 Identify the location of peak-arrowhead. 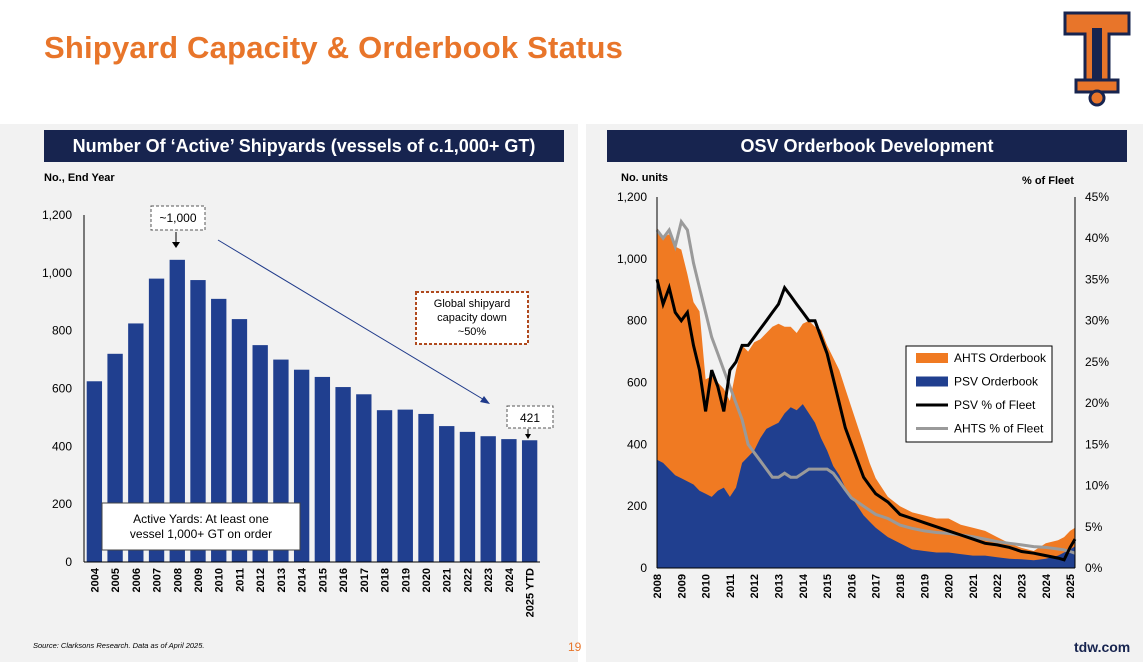
(176, 245).